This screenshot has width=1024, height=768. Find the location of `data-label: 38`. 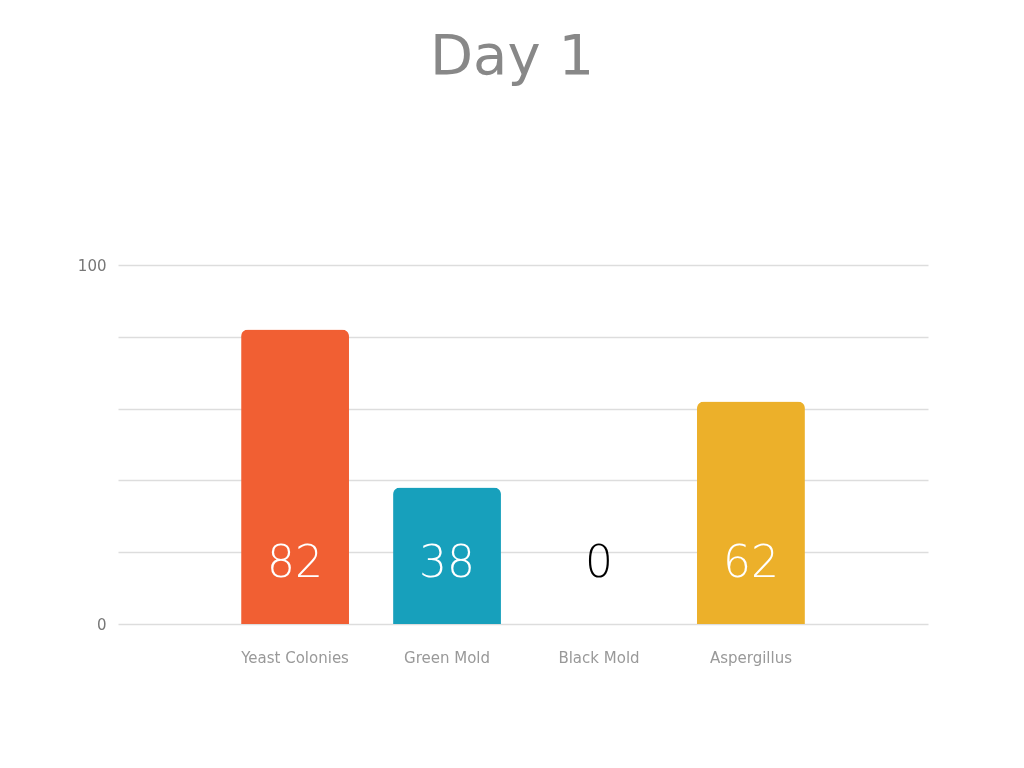

data-label: 38 is located at coordinates (447, 561).